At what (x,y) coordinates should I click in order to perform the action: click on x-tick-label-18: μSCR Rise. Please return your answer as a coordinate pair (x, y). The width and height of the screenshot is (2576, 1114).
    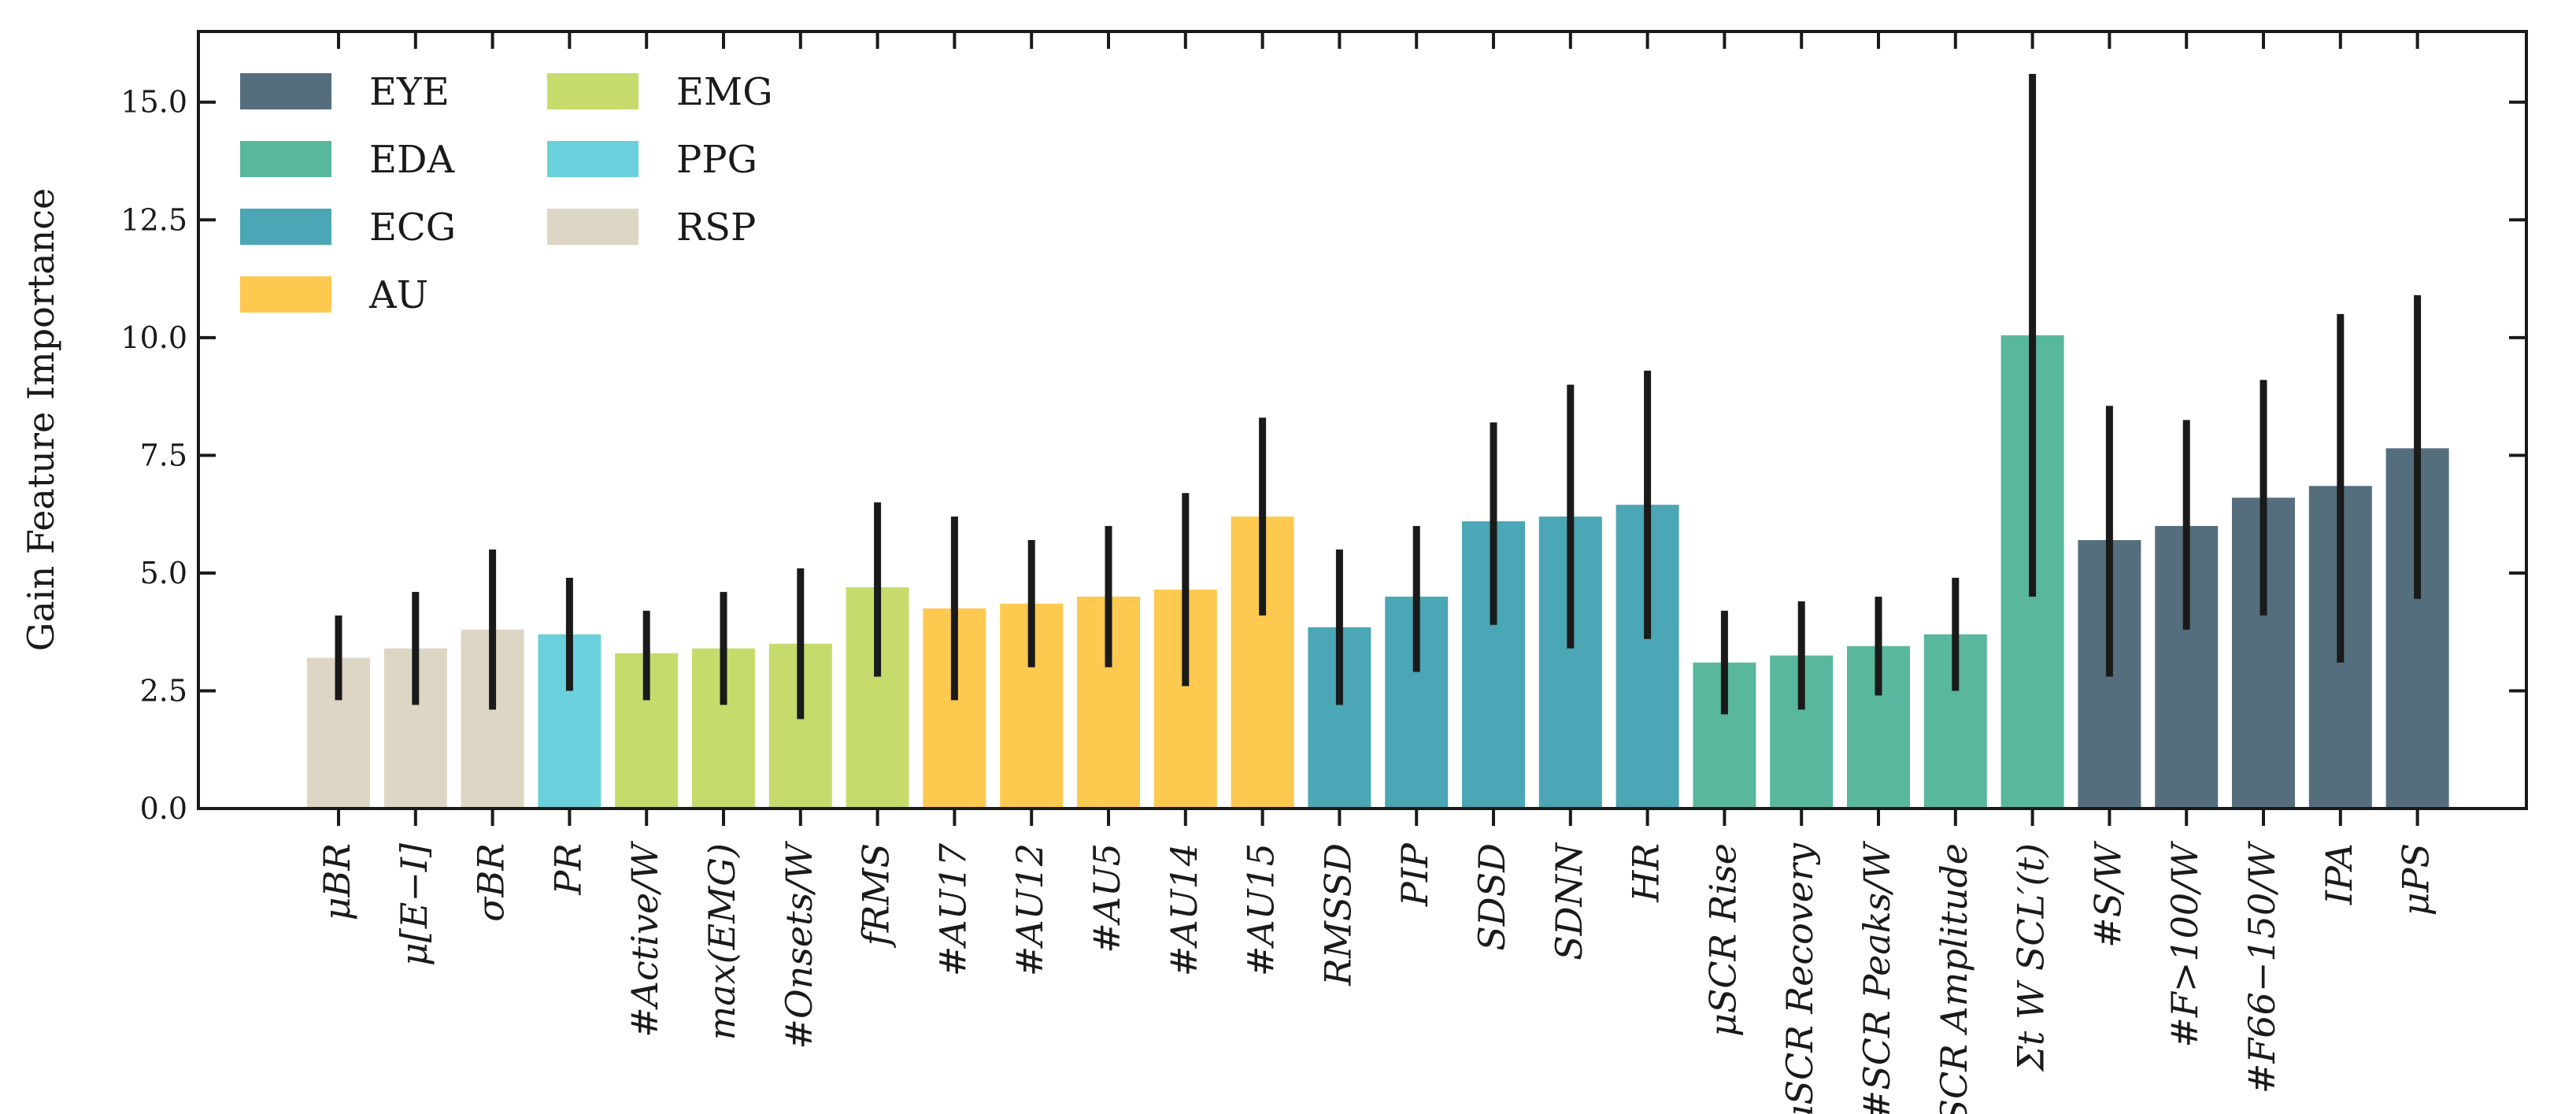
    Looking at the image, I should click on (1722, 940).